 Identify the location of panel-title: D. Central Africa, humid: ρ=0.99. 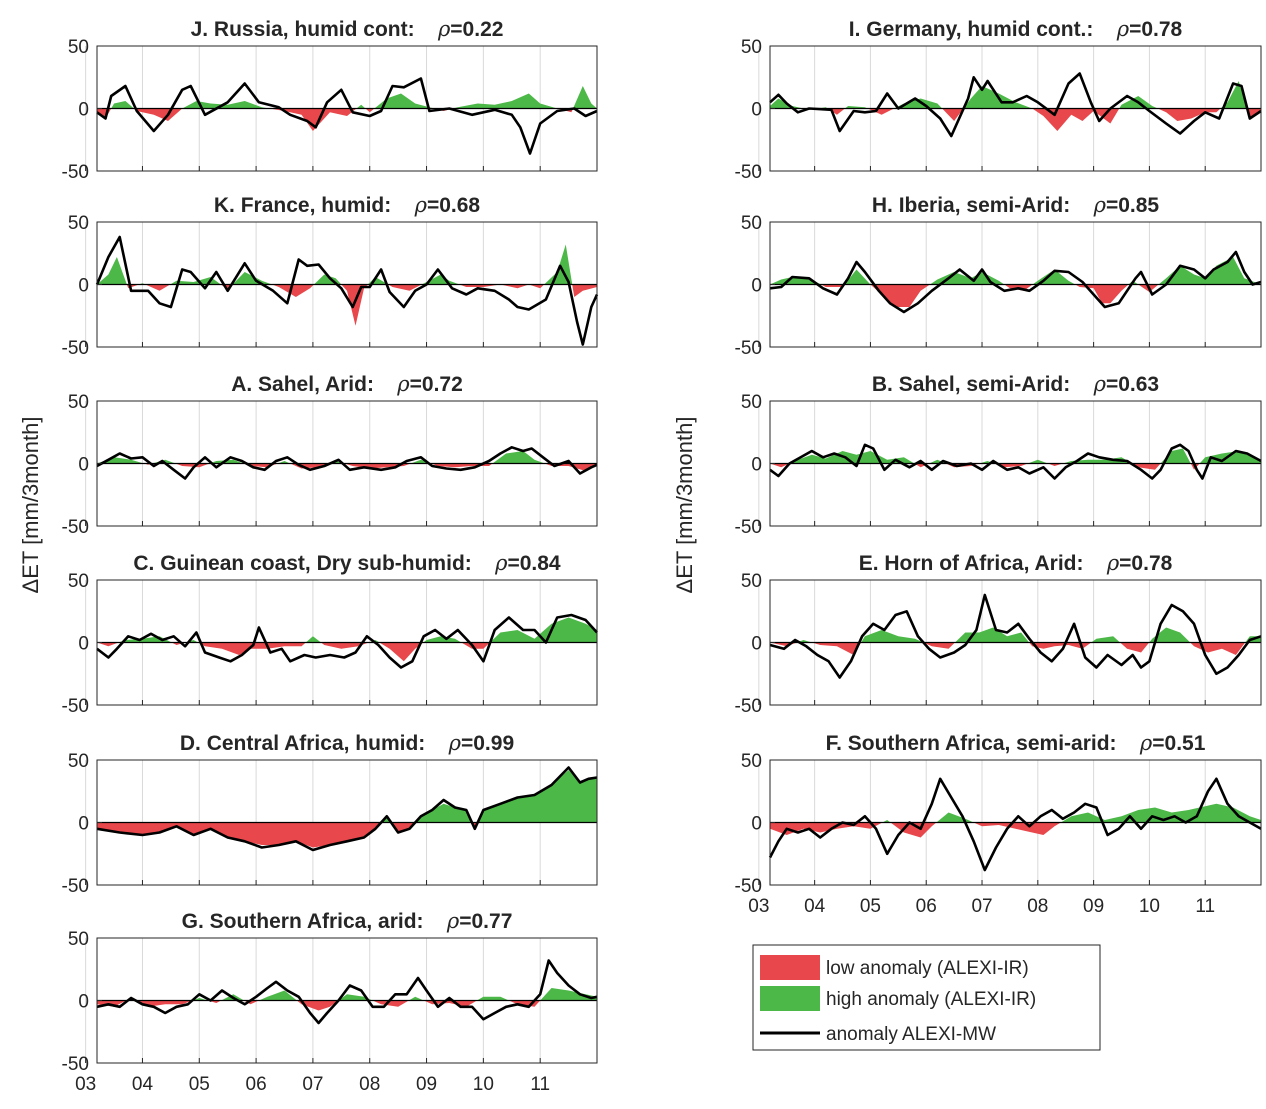
(347, 743).